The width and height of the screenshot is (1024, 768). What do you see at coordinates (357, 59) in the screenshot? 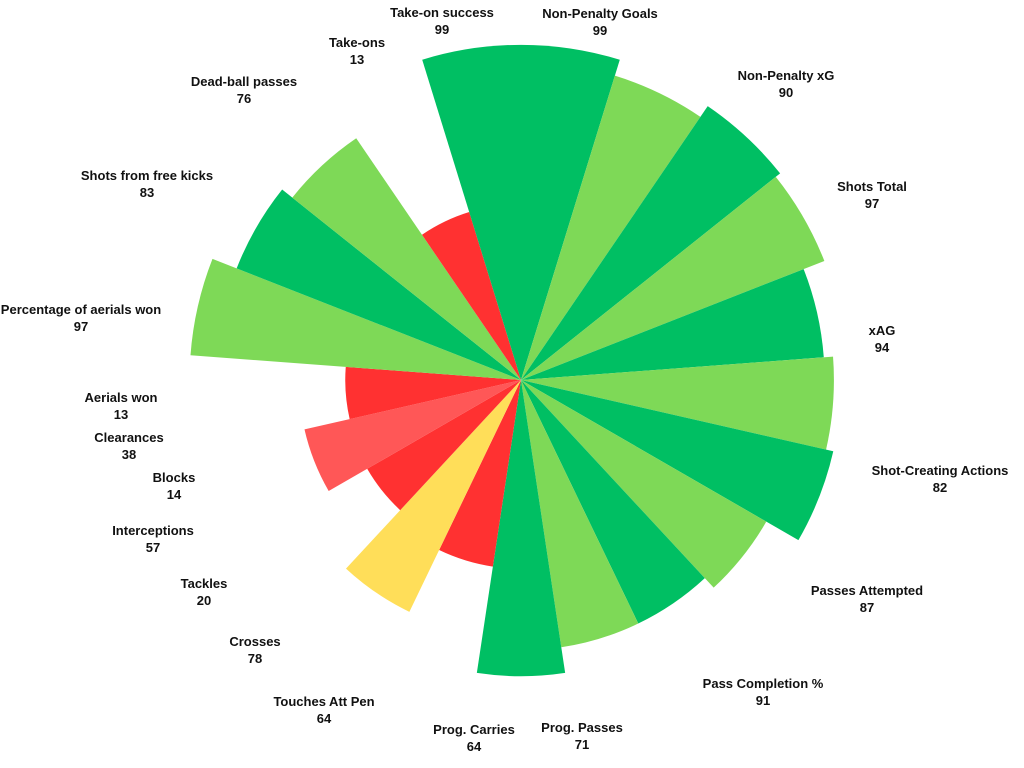
I see `slice-value-take-ons: 13` at bounding box center [357, 59].